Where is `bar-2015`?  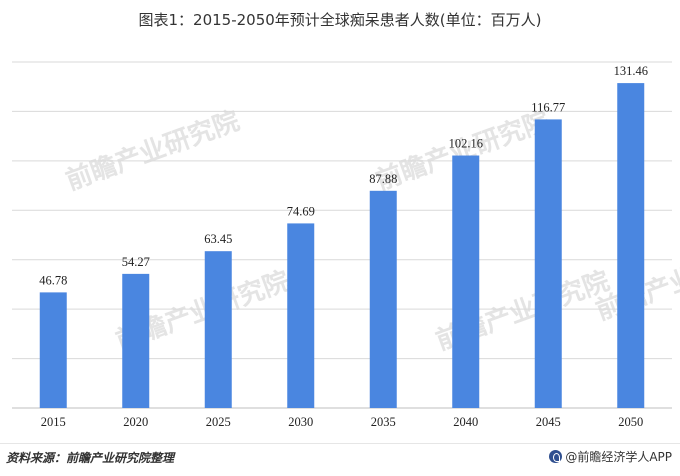
bar-2015 is located at coordinates (53, 350).